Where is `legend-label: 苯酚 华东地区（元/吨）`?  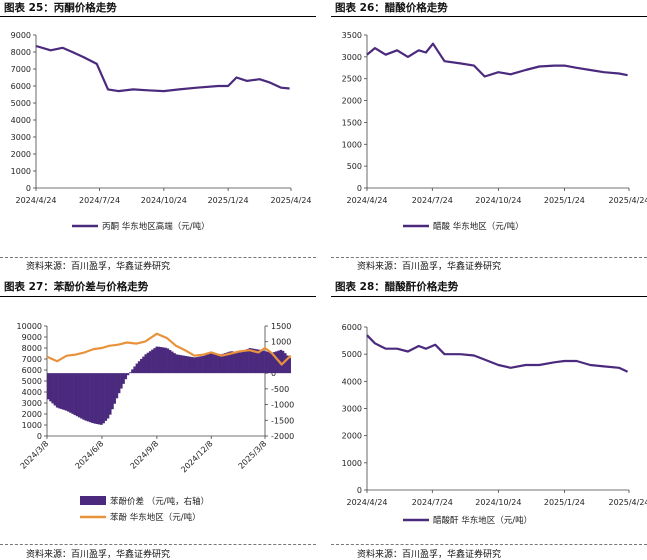 legend-label: 苯酚 华东地区（元/吨） is located at coordinates (155, 517).